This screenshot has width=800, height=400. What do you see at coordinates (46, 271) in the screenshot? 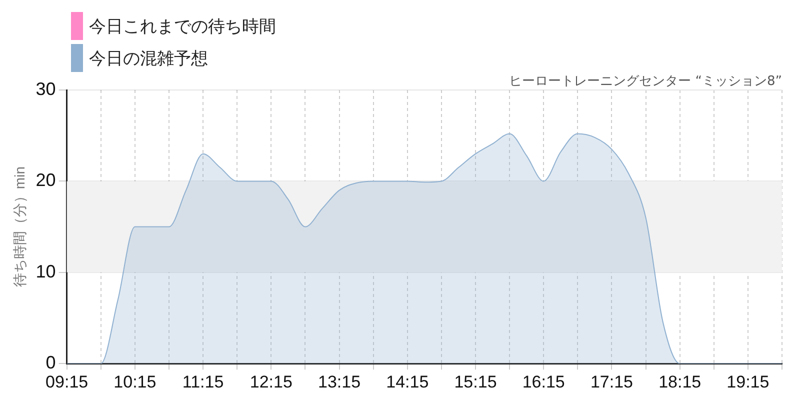
I see `y-tick-label: 10` at bounding box center [46, 271].